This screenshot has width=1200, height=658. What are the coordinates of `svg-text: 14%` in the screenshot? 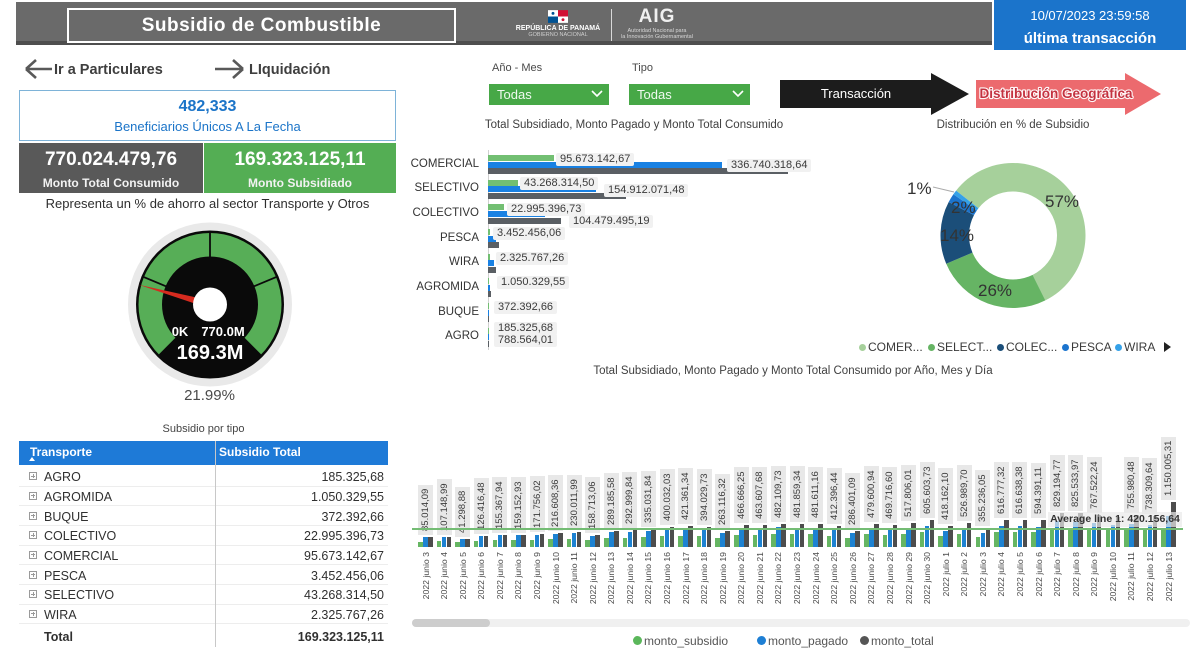 It's located at (957, 235).